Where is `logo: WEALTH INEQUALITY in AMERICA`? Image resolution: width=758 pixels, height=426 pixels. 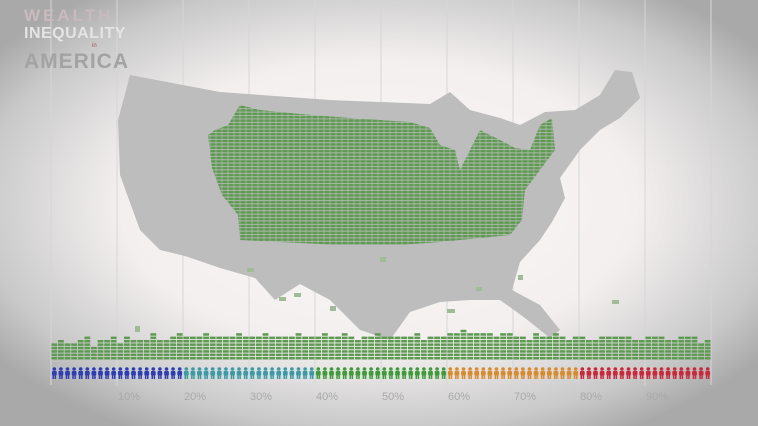
logo: WEALTH INEQUALITY in AMERICA is located at coordinates (76, 39).